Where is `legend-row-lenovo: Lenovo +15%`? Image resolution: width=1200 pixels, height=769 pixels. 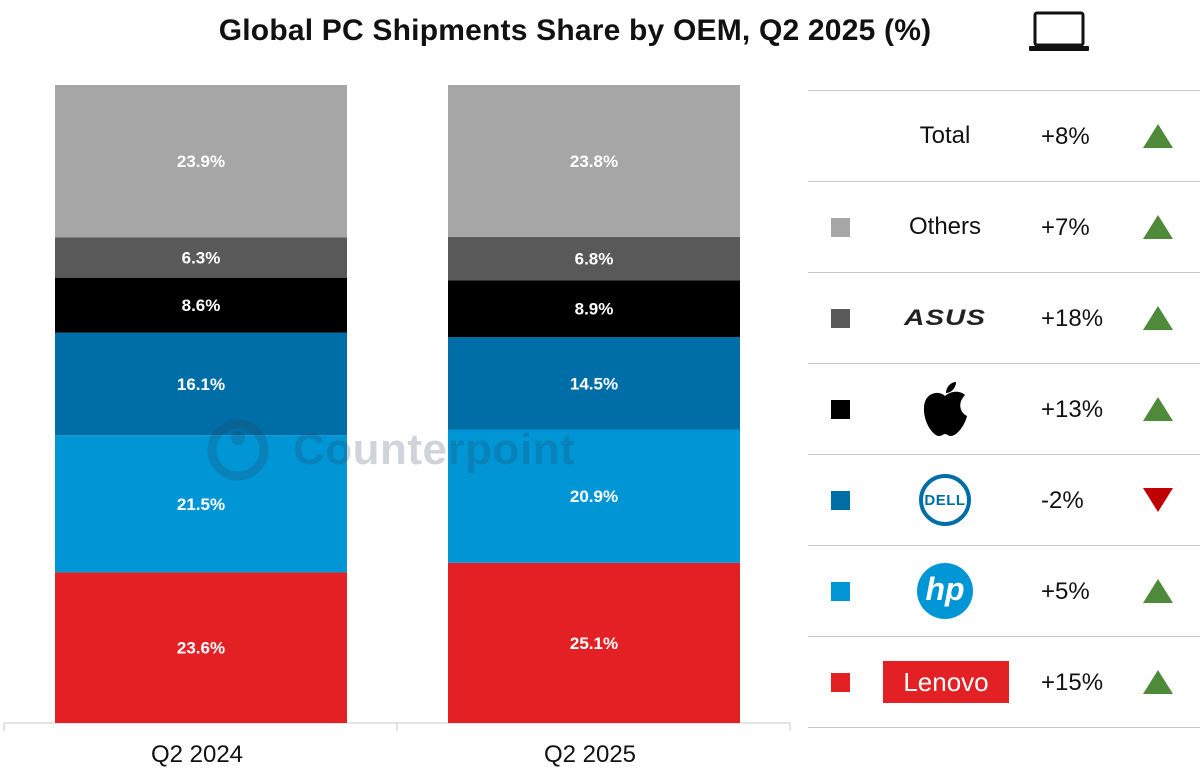 legend-row-lenovo: Lenovo +15% is located at coordinates (1004, 682).